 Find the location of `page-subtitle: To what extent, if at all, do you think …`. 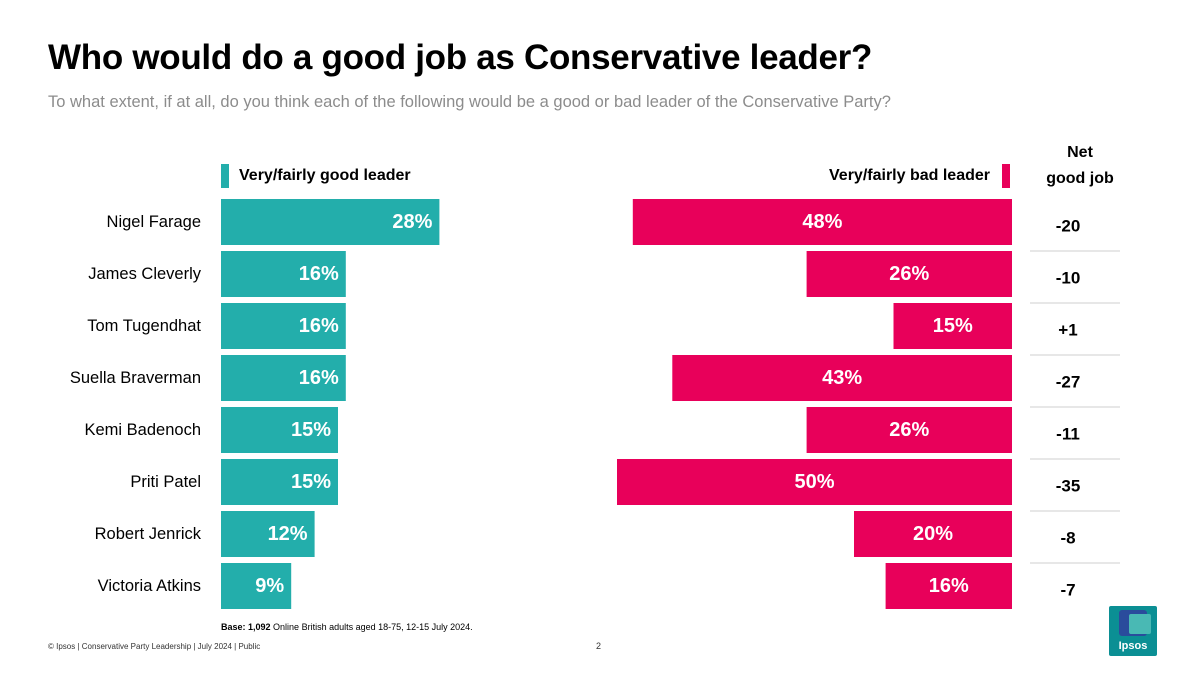

page-subtitle: To what extent, if at all, do you think … is located at coordinates (469, 102).